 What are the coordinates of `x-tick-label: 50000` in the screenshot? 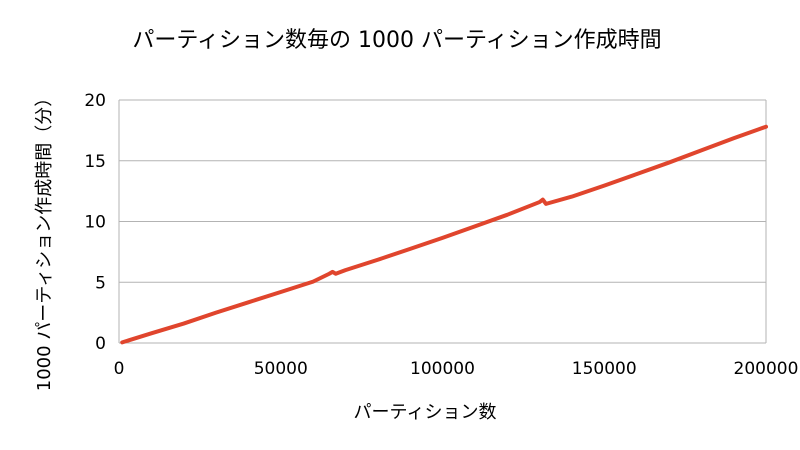 It's located at (281, 369).